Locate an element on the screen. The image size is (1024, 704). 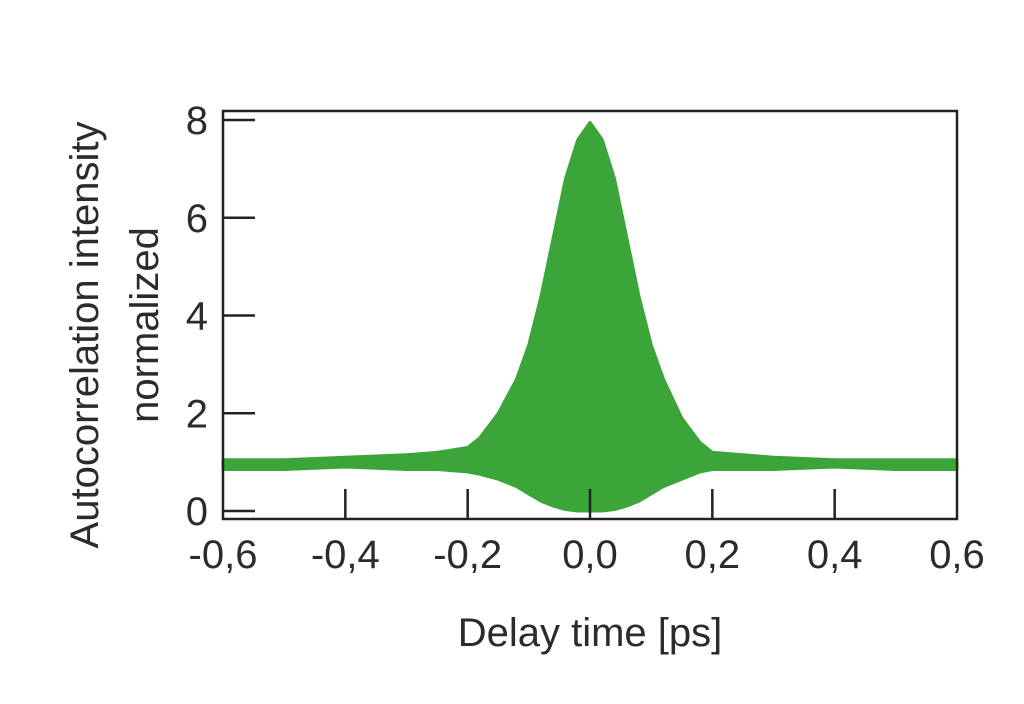
y-tick-label: 6 is located at coordinates (197, 219).